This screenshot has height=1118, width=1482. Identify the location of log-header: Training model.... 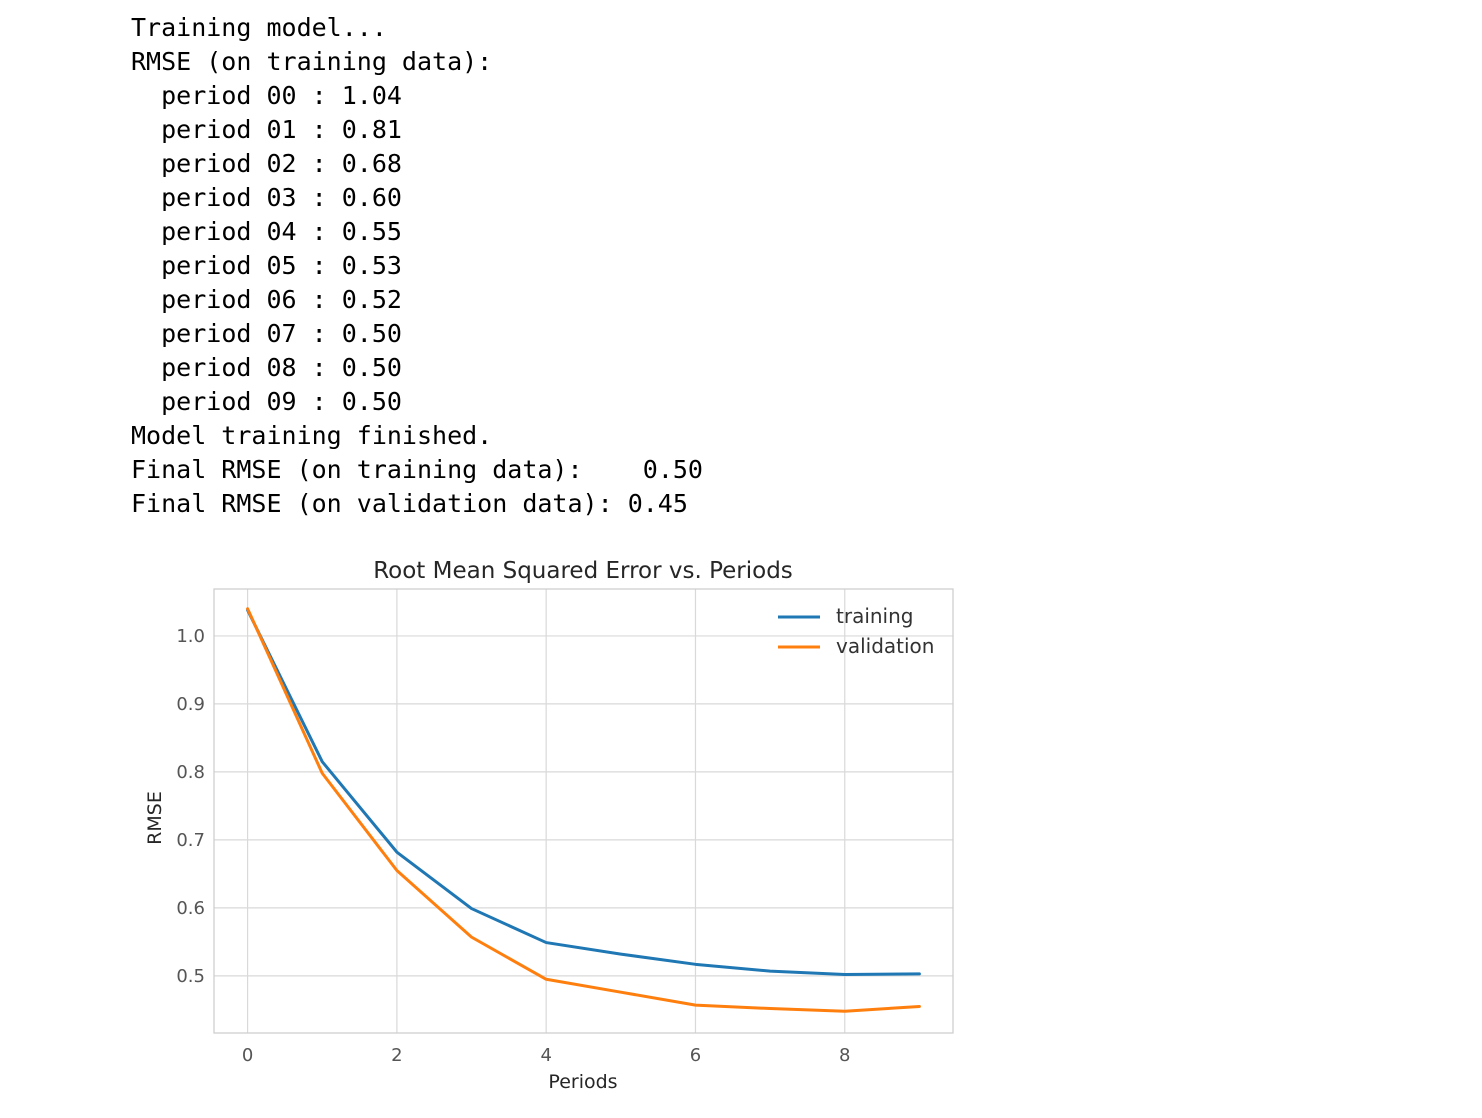
(259, 27).